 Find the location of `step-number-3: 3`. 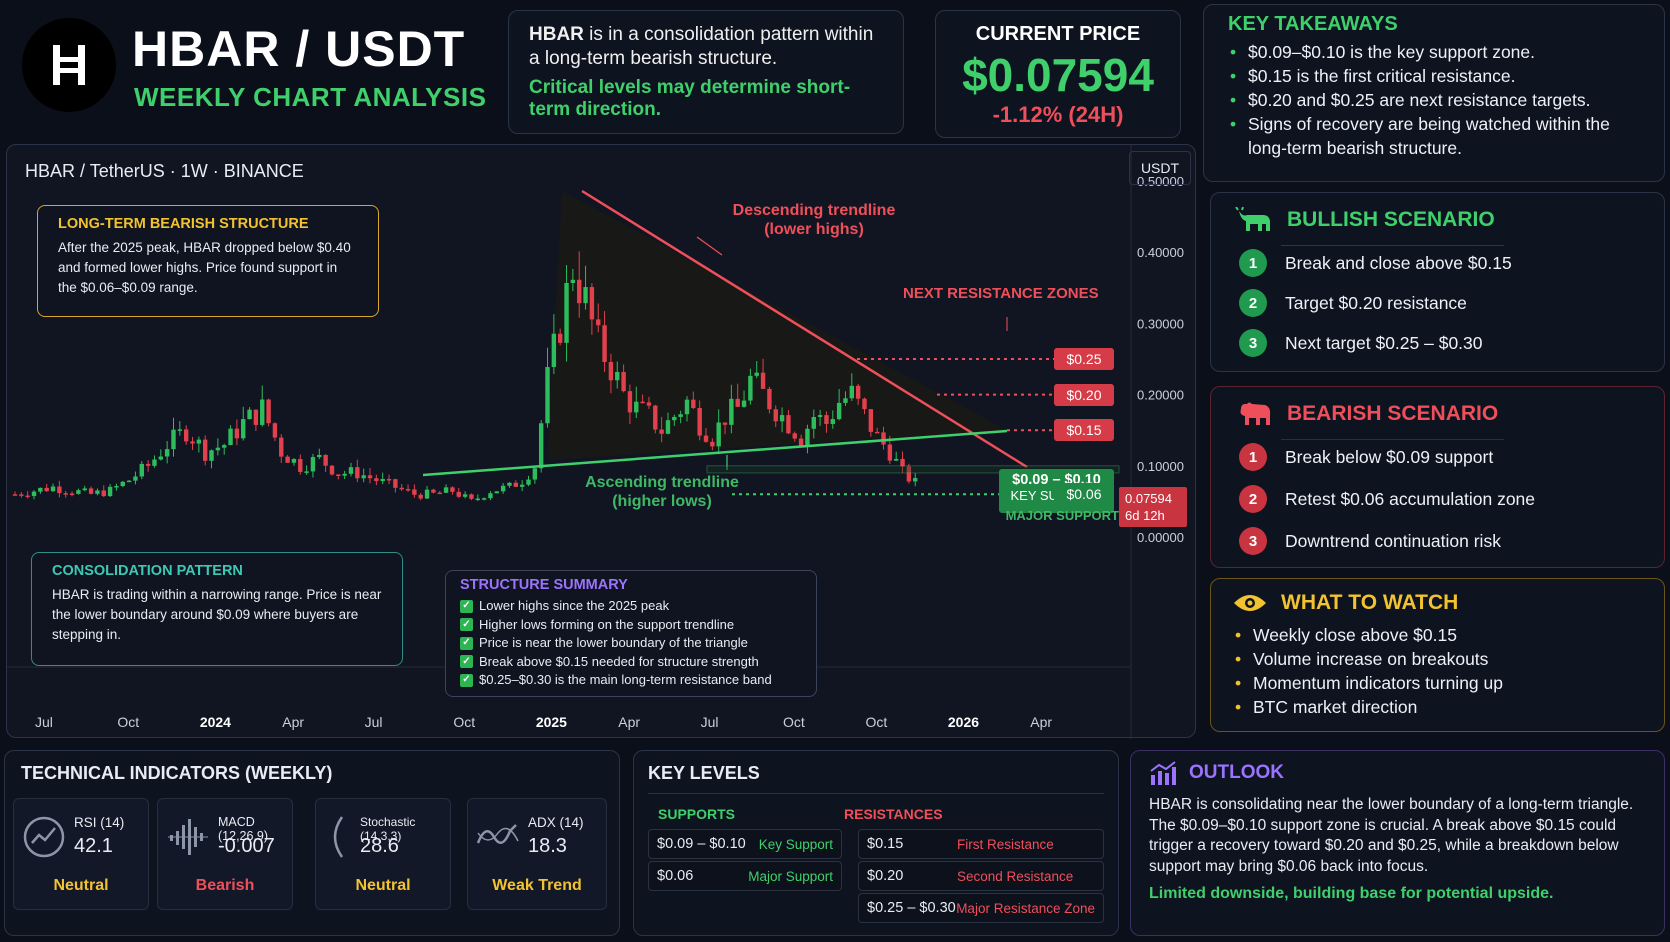

step-number-3: 3 is located at coordinates (1253, 343).